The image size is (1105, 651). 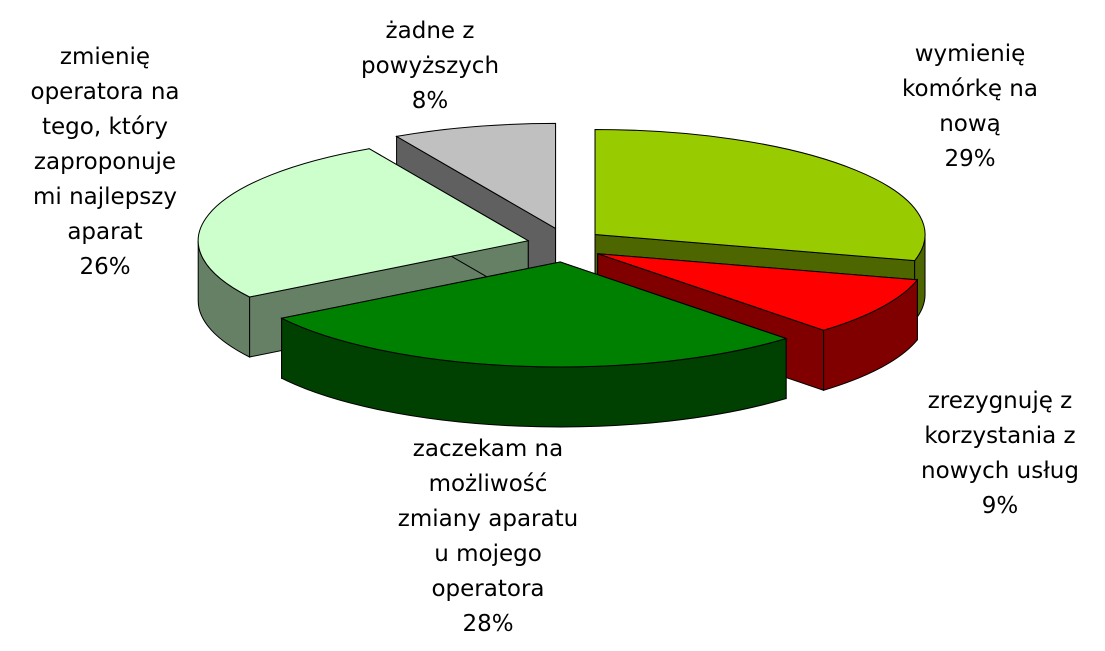 What do you see at coordinates (430, 101) in the screenshot?
I see `slice-value-label: 8%` at bounding box center [430, 101].